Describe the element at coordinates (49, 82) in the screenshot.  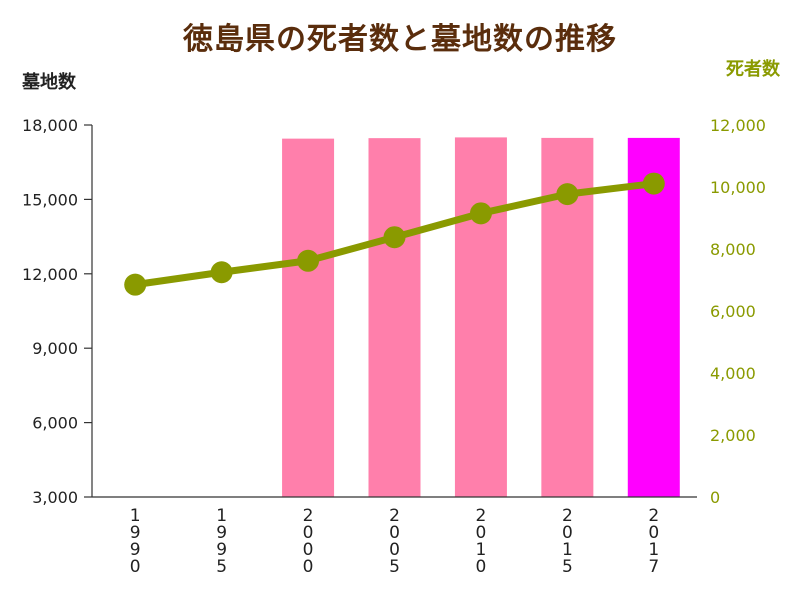
I see `left-axis-title: 墓地数` at that location.